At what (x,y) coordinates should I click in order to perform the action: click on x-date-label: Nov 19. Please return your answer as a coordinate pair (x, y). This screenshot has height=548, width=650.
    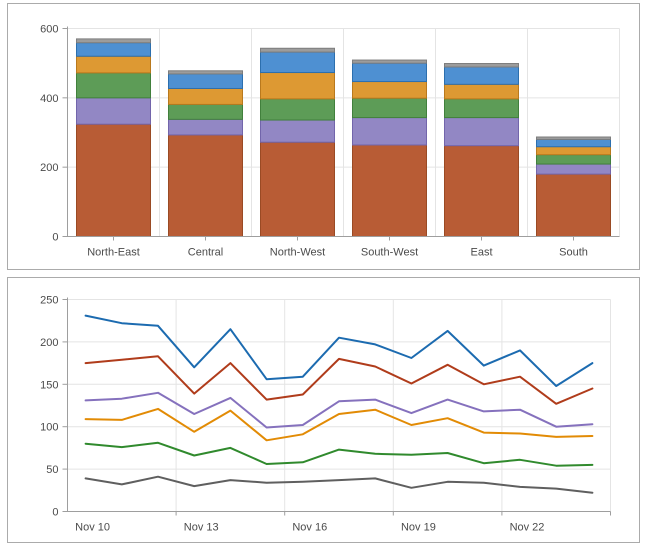
    Looking at the image, I should click on (418, 528).